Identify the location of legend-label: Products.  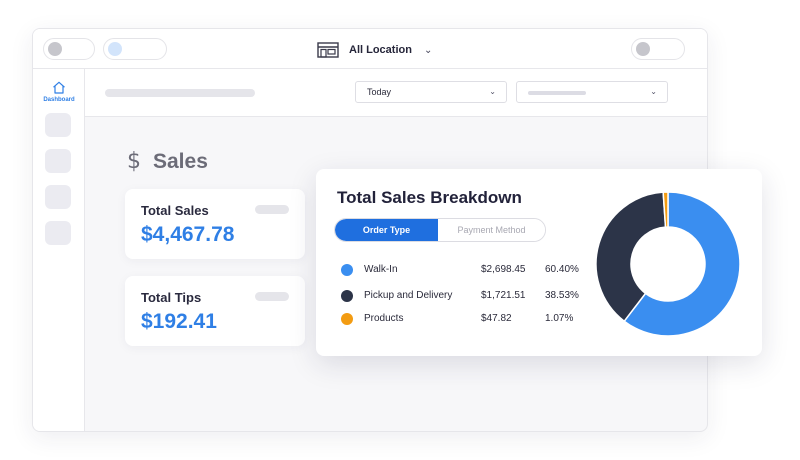
(384, 318).